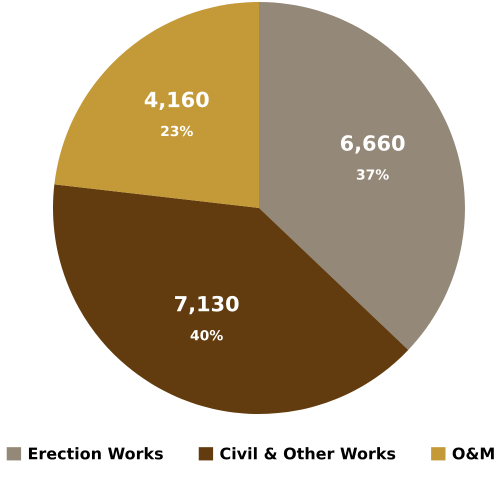  What do you see at coordinates (176, 114) in the screenshot?
I see `data-label: 4,160 23%` at bounding box center [176, 114].